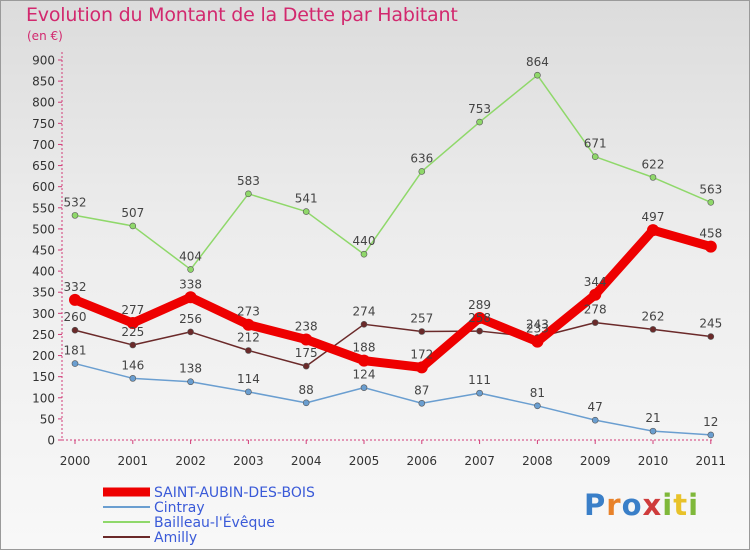  Describe the element at coordinates (306, 390) in the screenshot. I see `data-label: 88` at that location.